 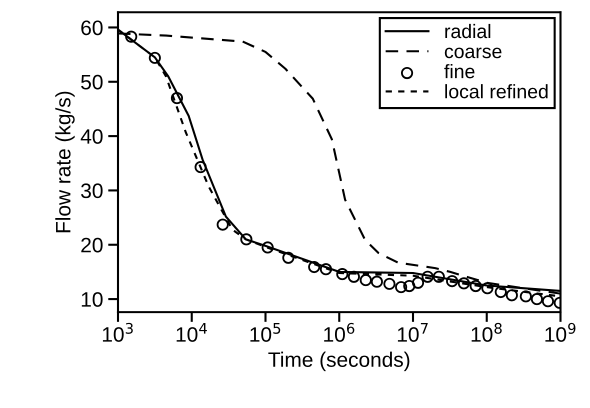 I want to click on y-tick-label: 30, so click(x=92, y=190).